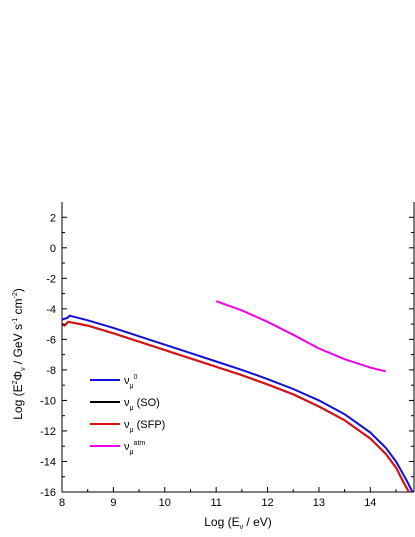 This screenshot has height=537, width=415. I want to click on y-tick-label: -12, so click(48, 432).